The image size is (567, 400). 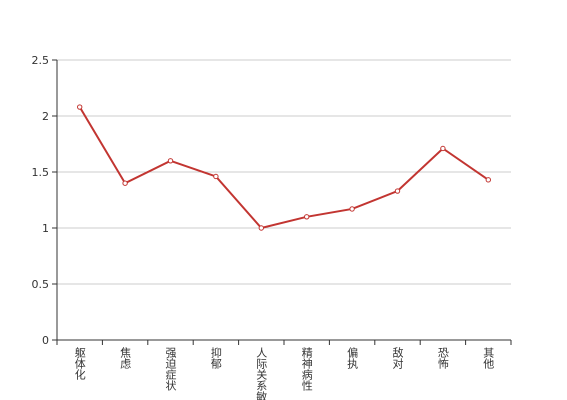 I want to click on x-tick-label: 强迫症状, so click(x=170, y=369).